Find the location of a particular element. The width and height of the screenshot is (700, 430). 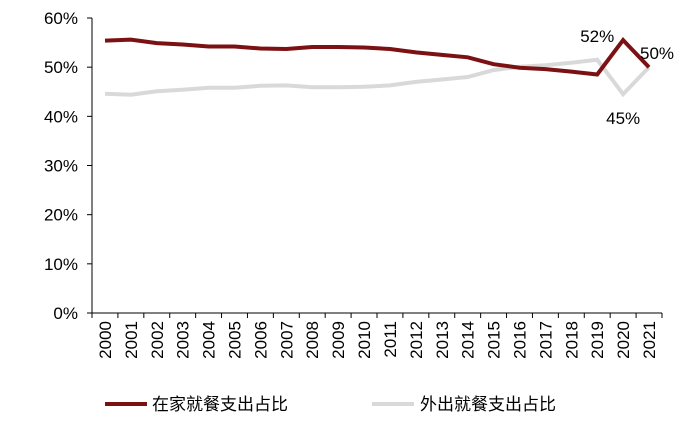

y-tick-label: 40% is located at coordinates (61, 116).